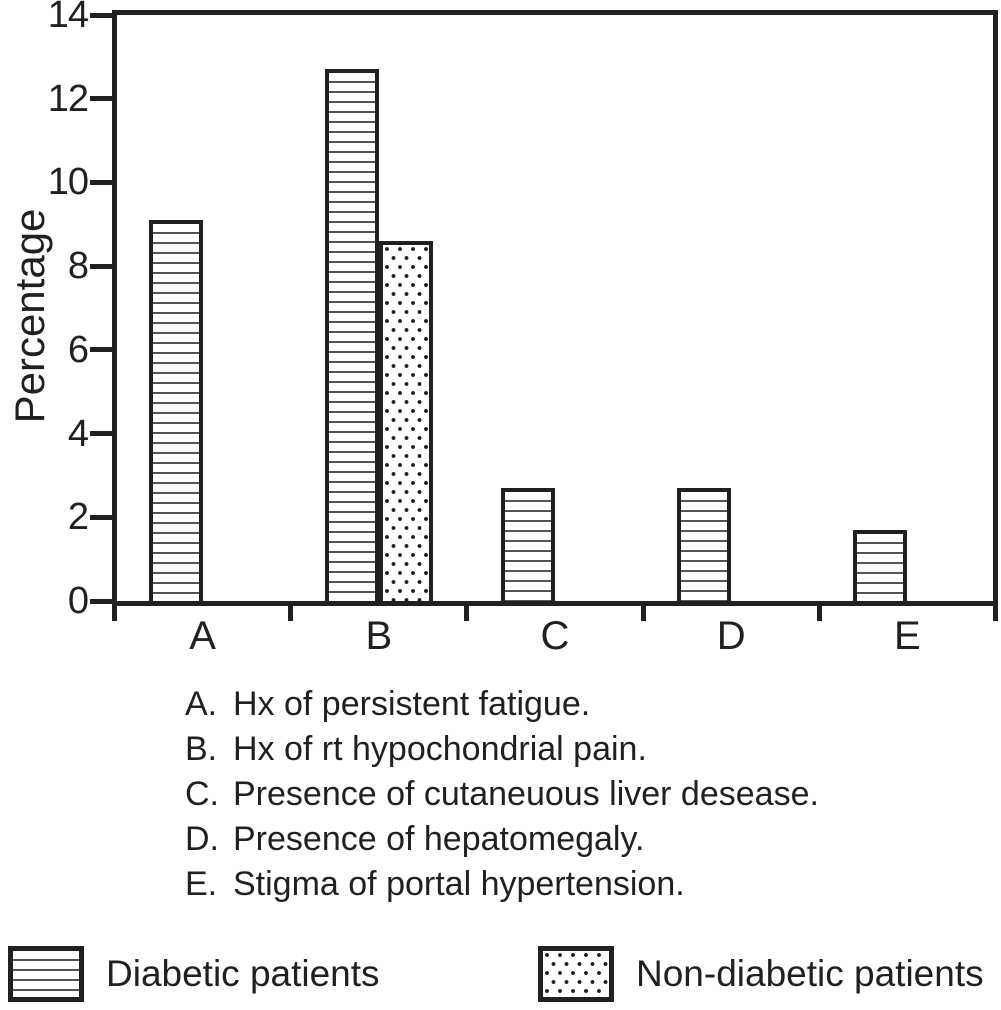 The image size is (1001, 1010). I want to click on note-item-d: D. Presence of hepatomegaly., so click(502, 839).